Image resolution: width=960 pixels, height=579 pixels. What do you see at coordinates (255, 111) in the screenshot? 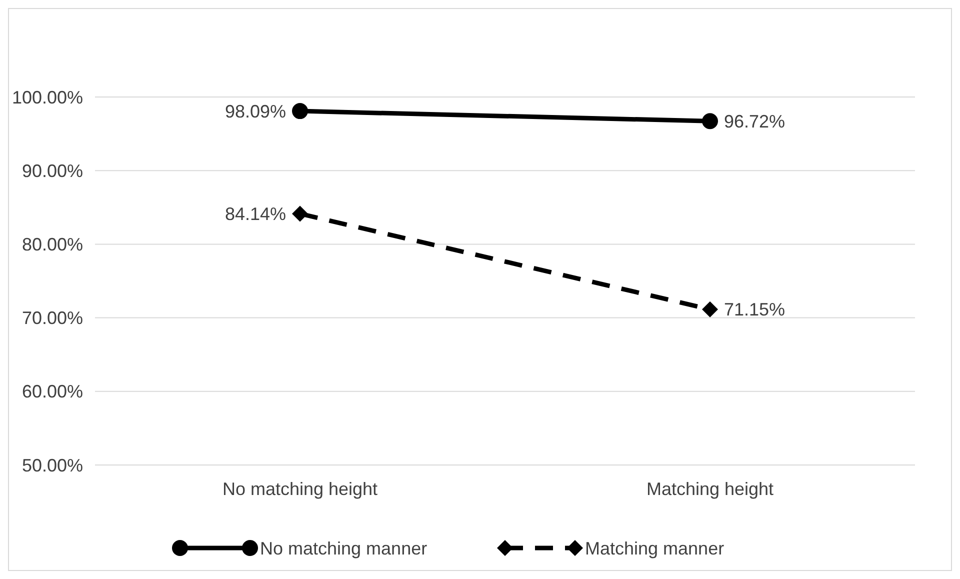
I see `data-label: 98.09%` at bounding box center [255, 111].